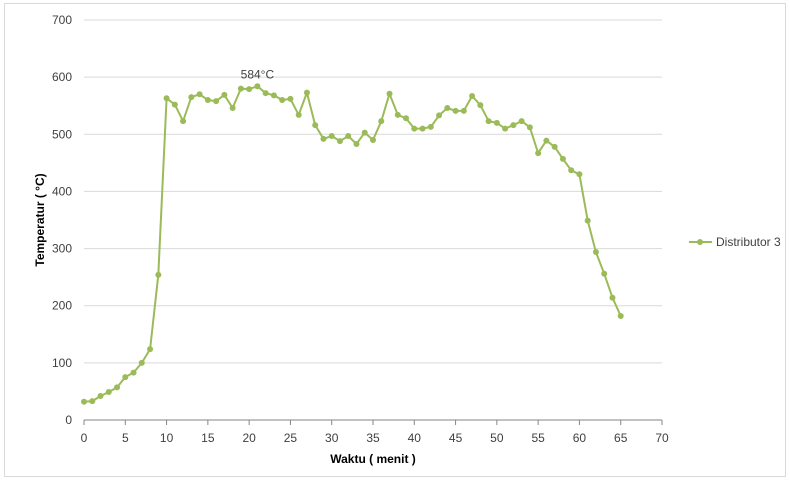 Image resolution: width=790 pixels, height=480 pixels. What do you see at coordinates (249, 438) in the screenshot?
I see `x-tick-label: 20` at bounding box center [249, 438].